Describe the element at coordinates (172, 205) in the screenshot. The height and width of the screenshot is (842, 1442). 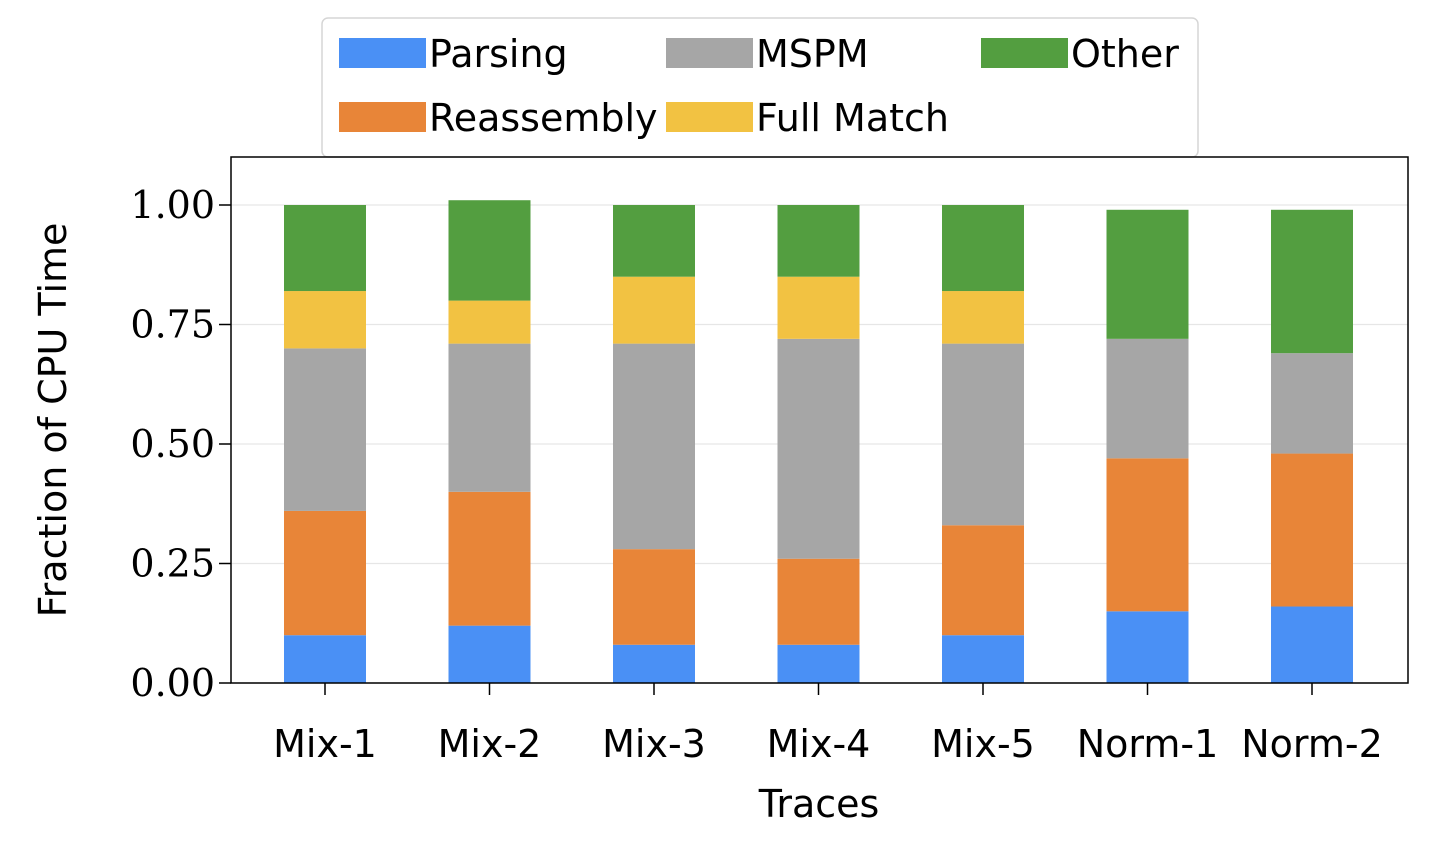
I see `y-tick-label: 1.00` at that location.